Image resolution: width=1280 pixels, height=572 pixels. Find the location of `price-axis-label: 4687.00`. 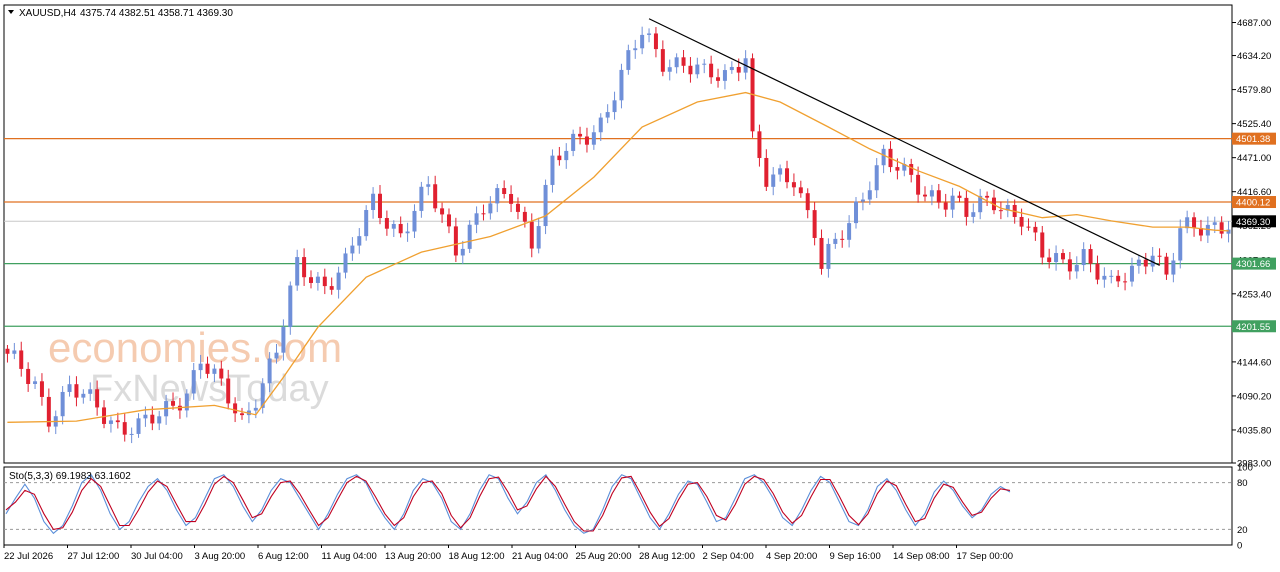

price-axis-label: 4687.00 is located at coordinates (1254, 23).